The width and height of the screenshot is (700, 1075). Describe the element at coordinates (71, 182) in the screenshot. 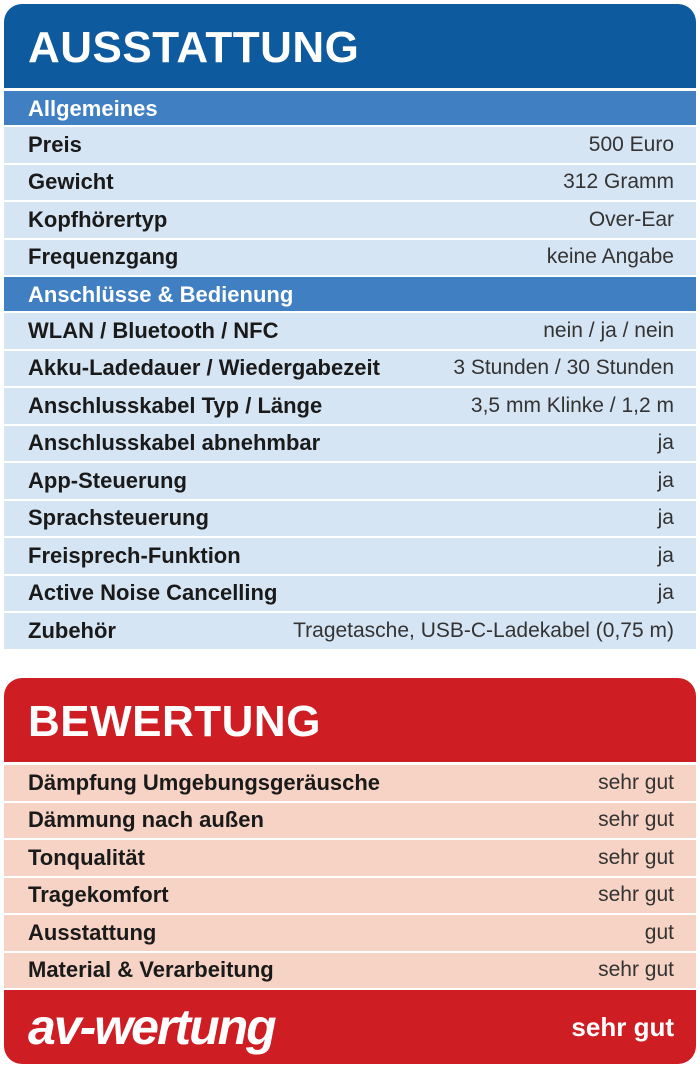

I see `row-label: Gewicht` at that location.